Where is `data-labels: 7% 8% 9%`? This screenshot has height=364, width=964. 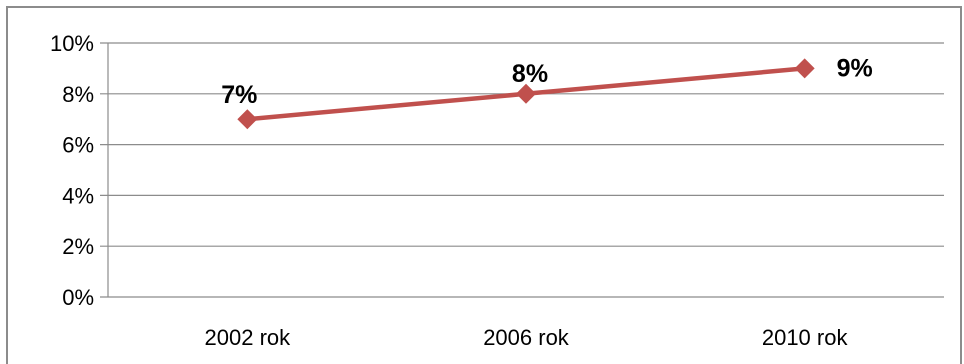
data-labels: 7% 8% 9% is located at coordinates (546, 81).